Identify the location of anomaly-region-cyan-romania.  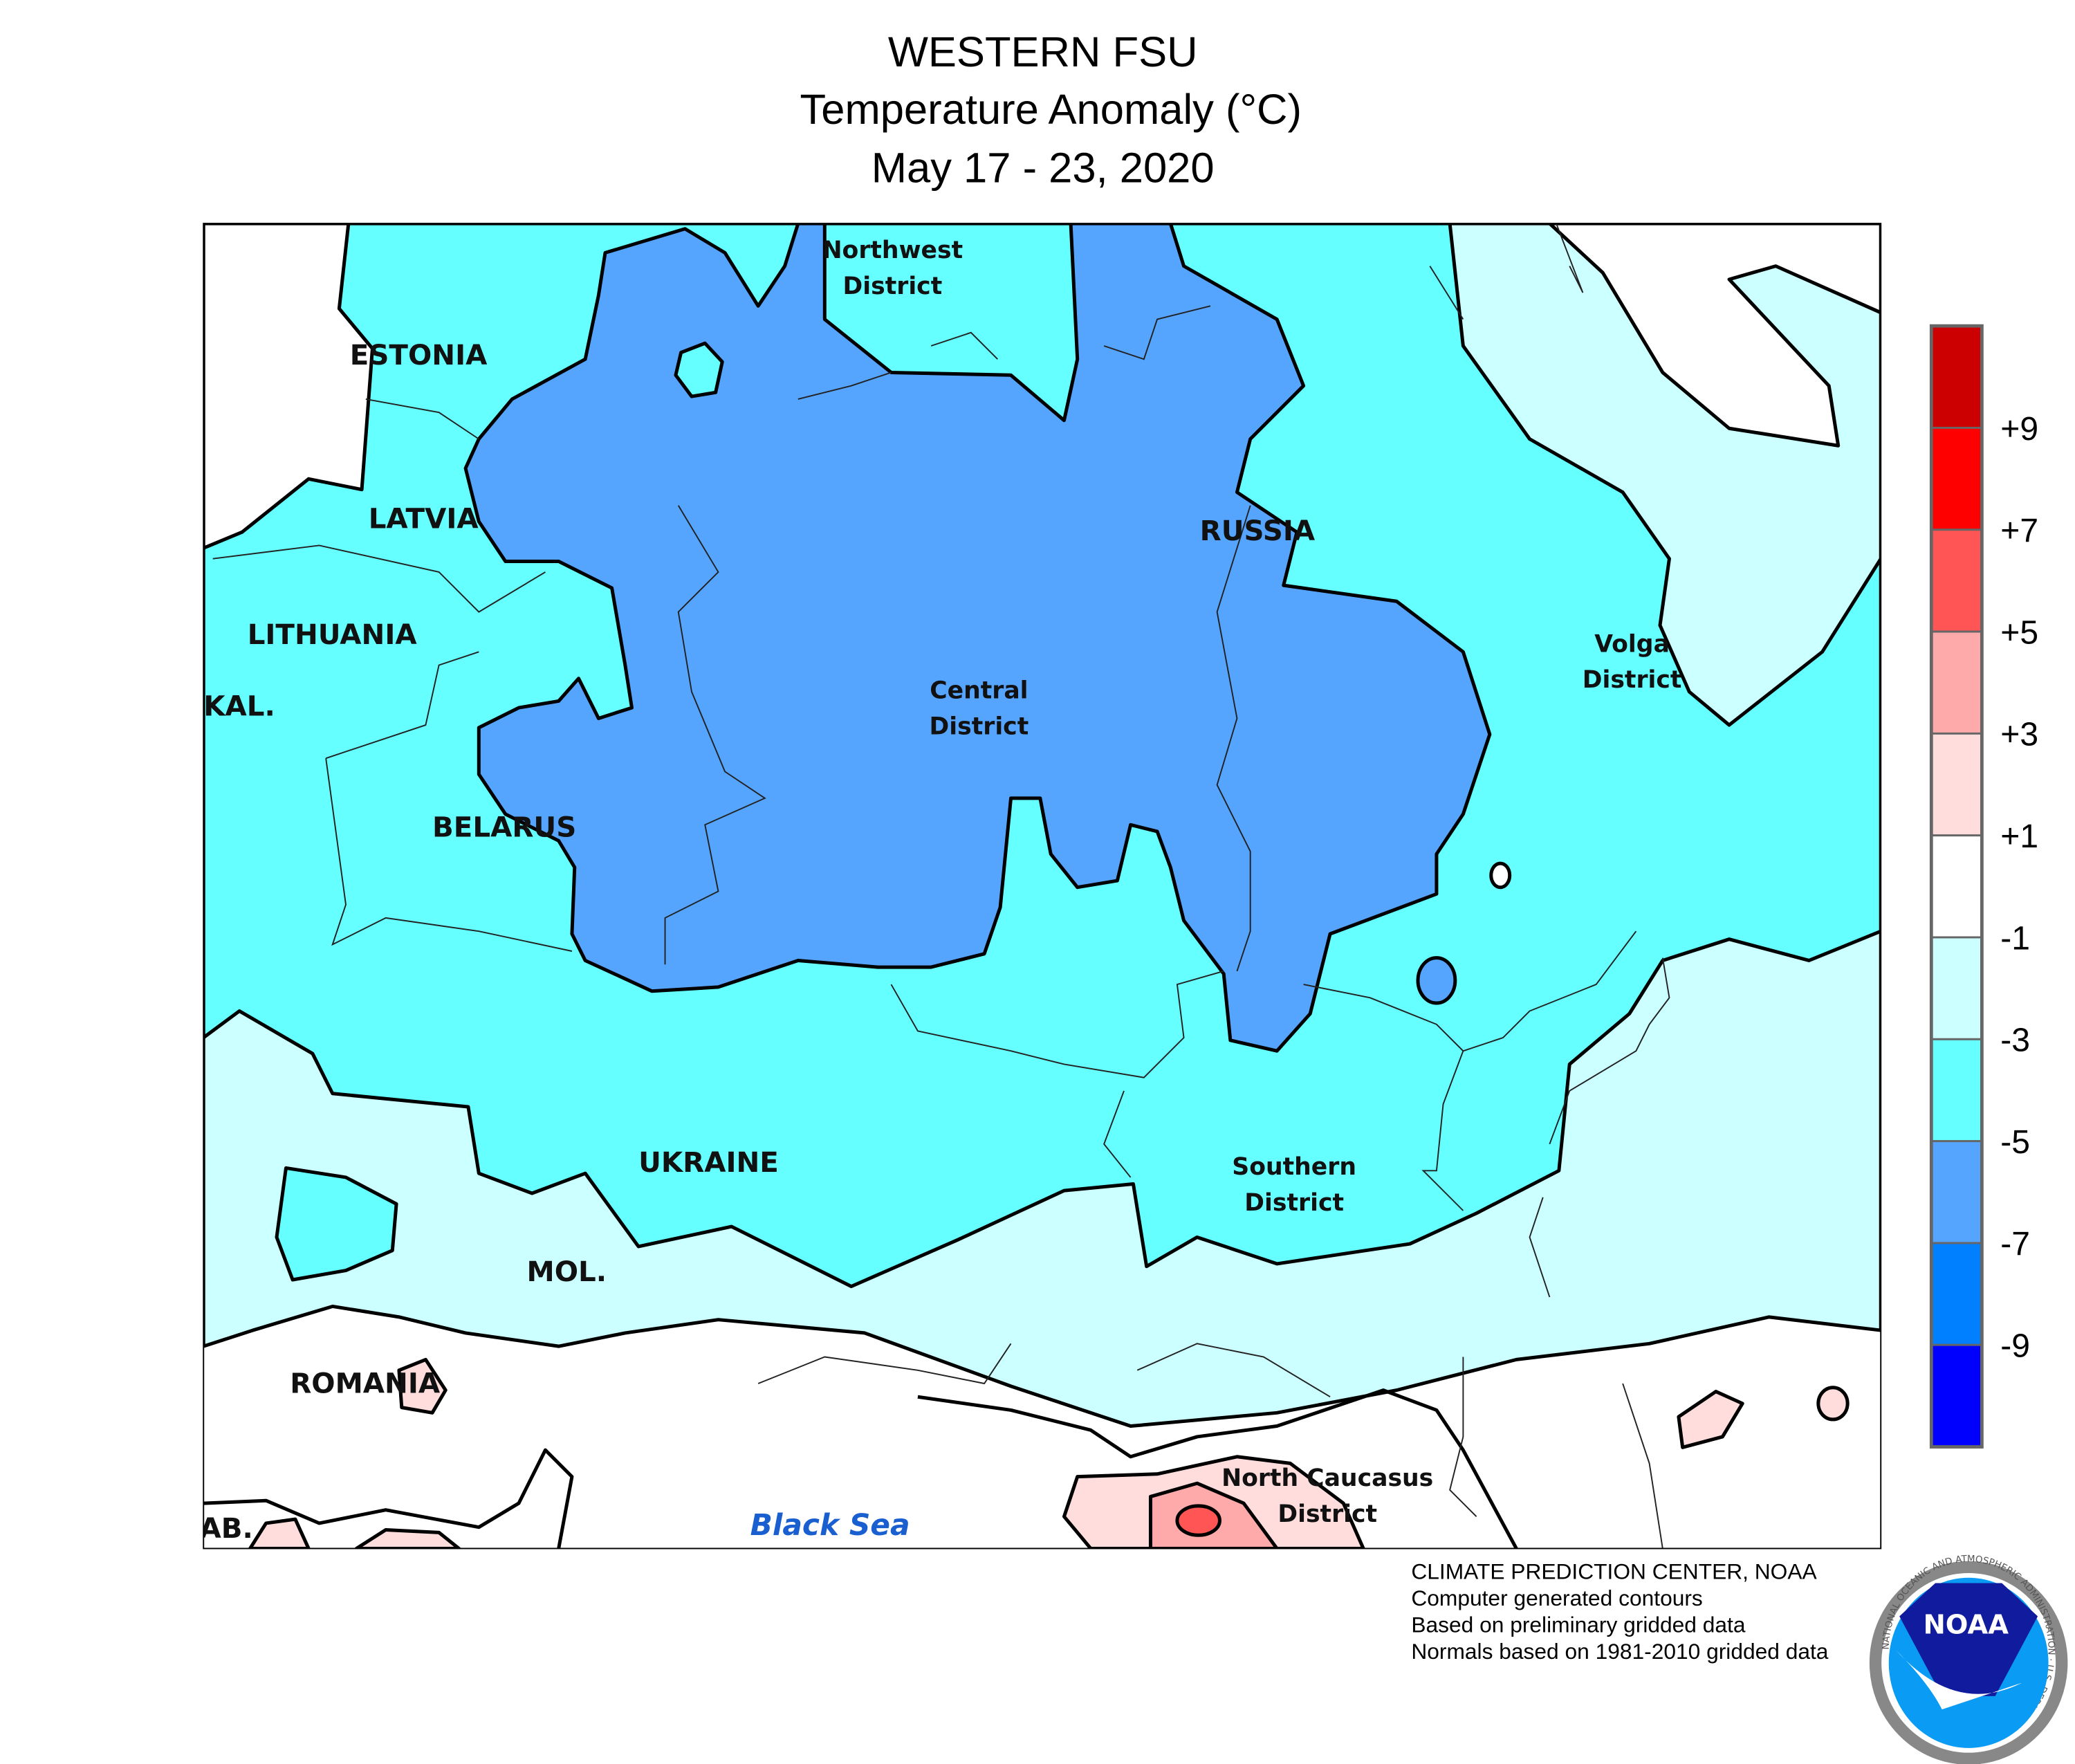
(336, 1224).